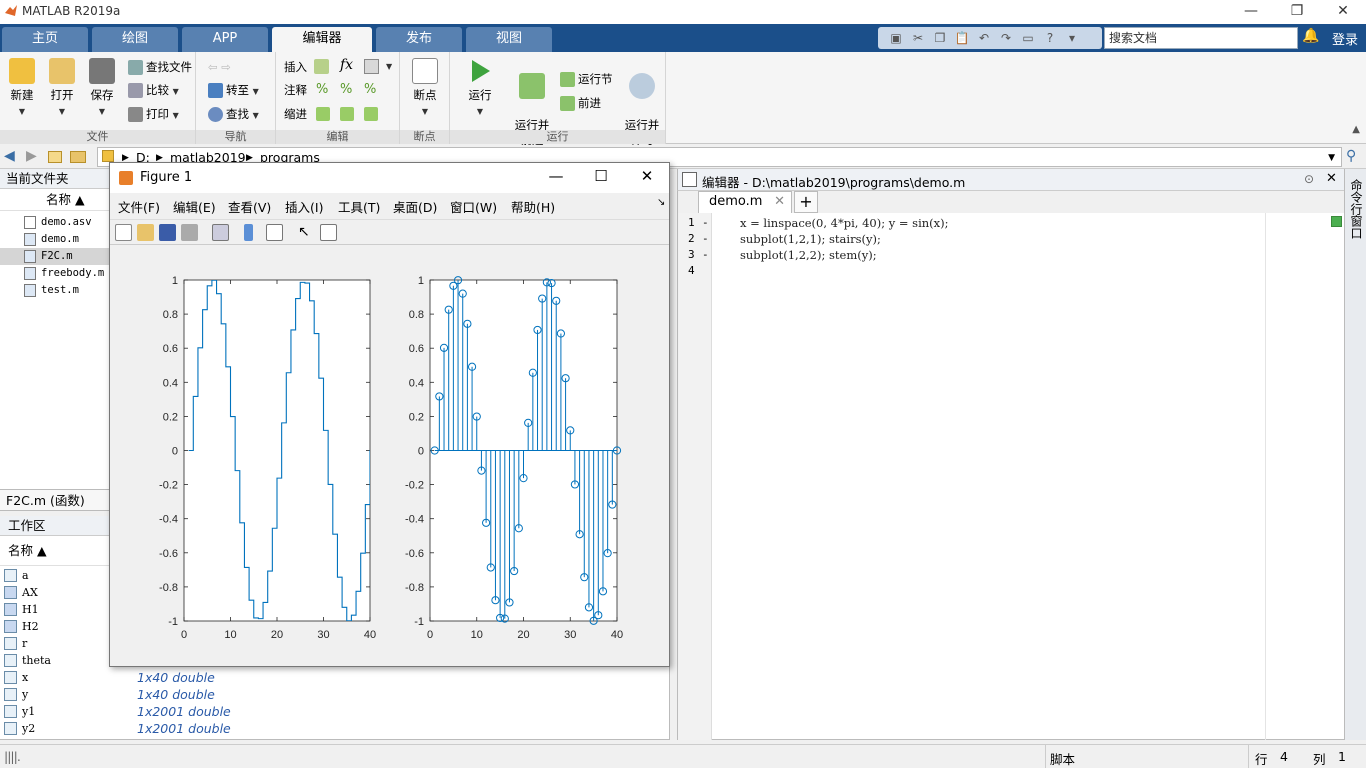 The height and width of the screenshot is (768, 1366). I want to click on function-icon, so click(371, 66).